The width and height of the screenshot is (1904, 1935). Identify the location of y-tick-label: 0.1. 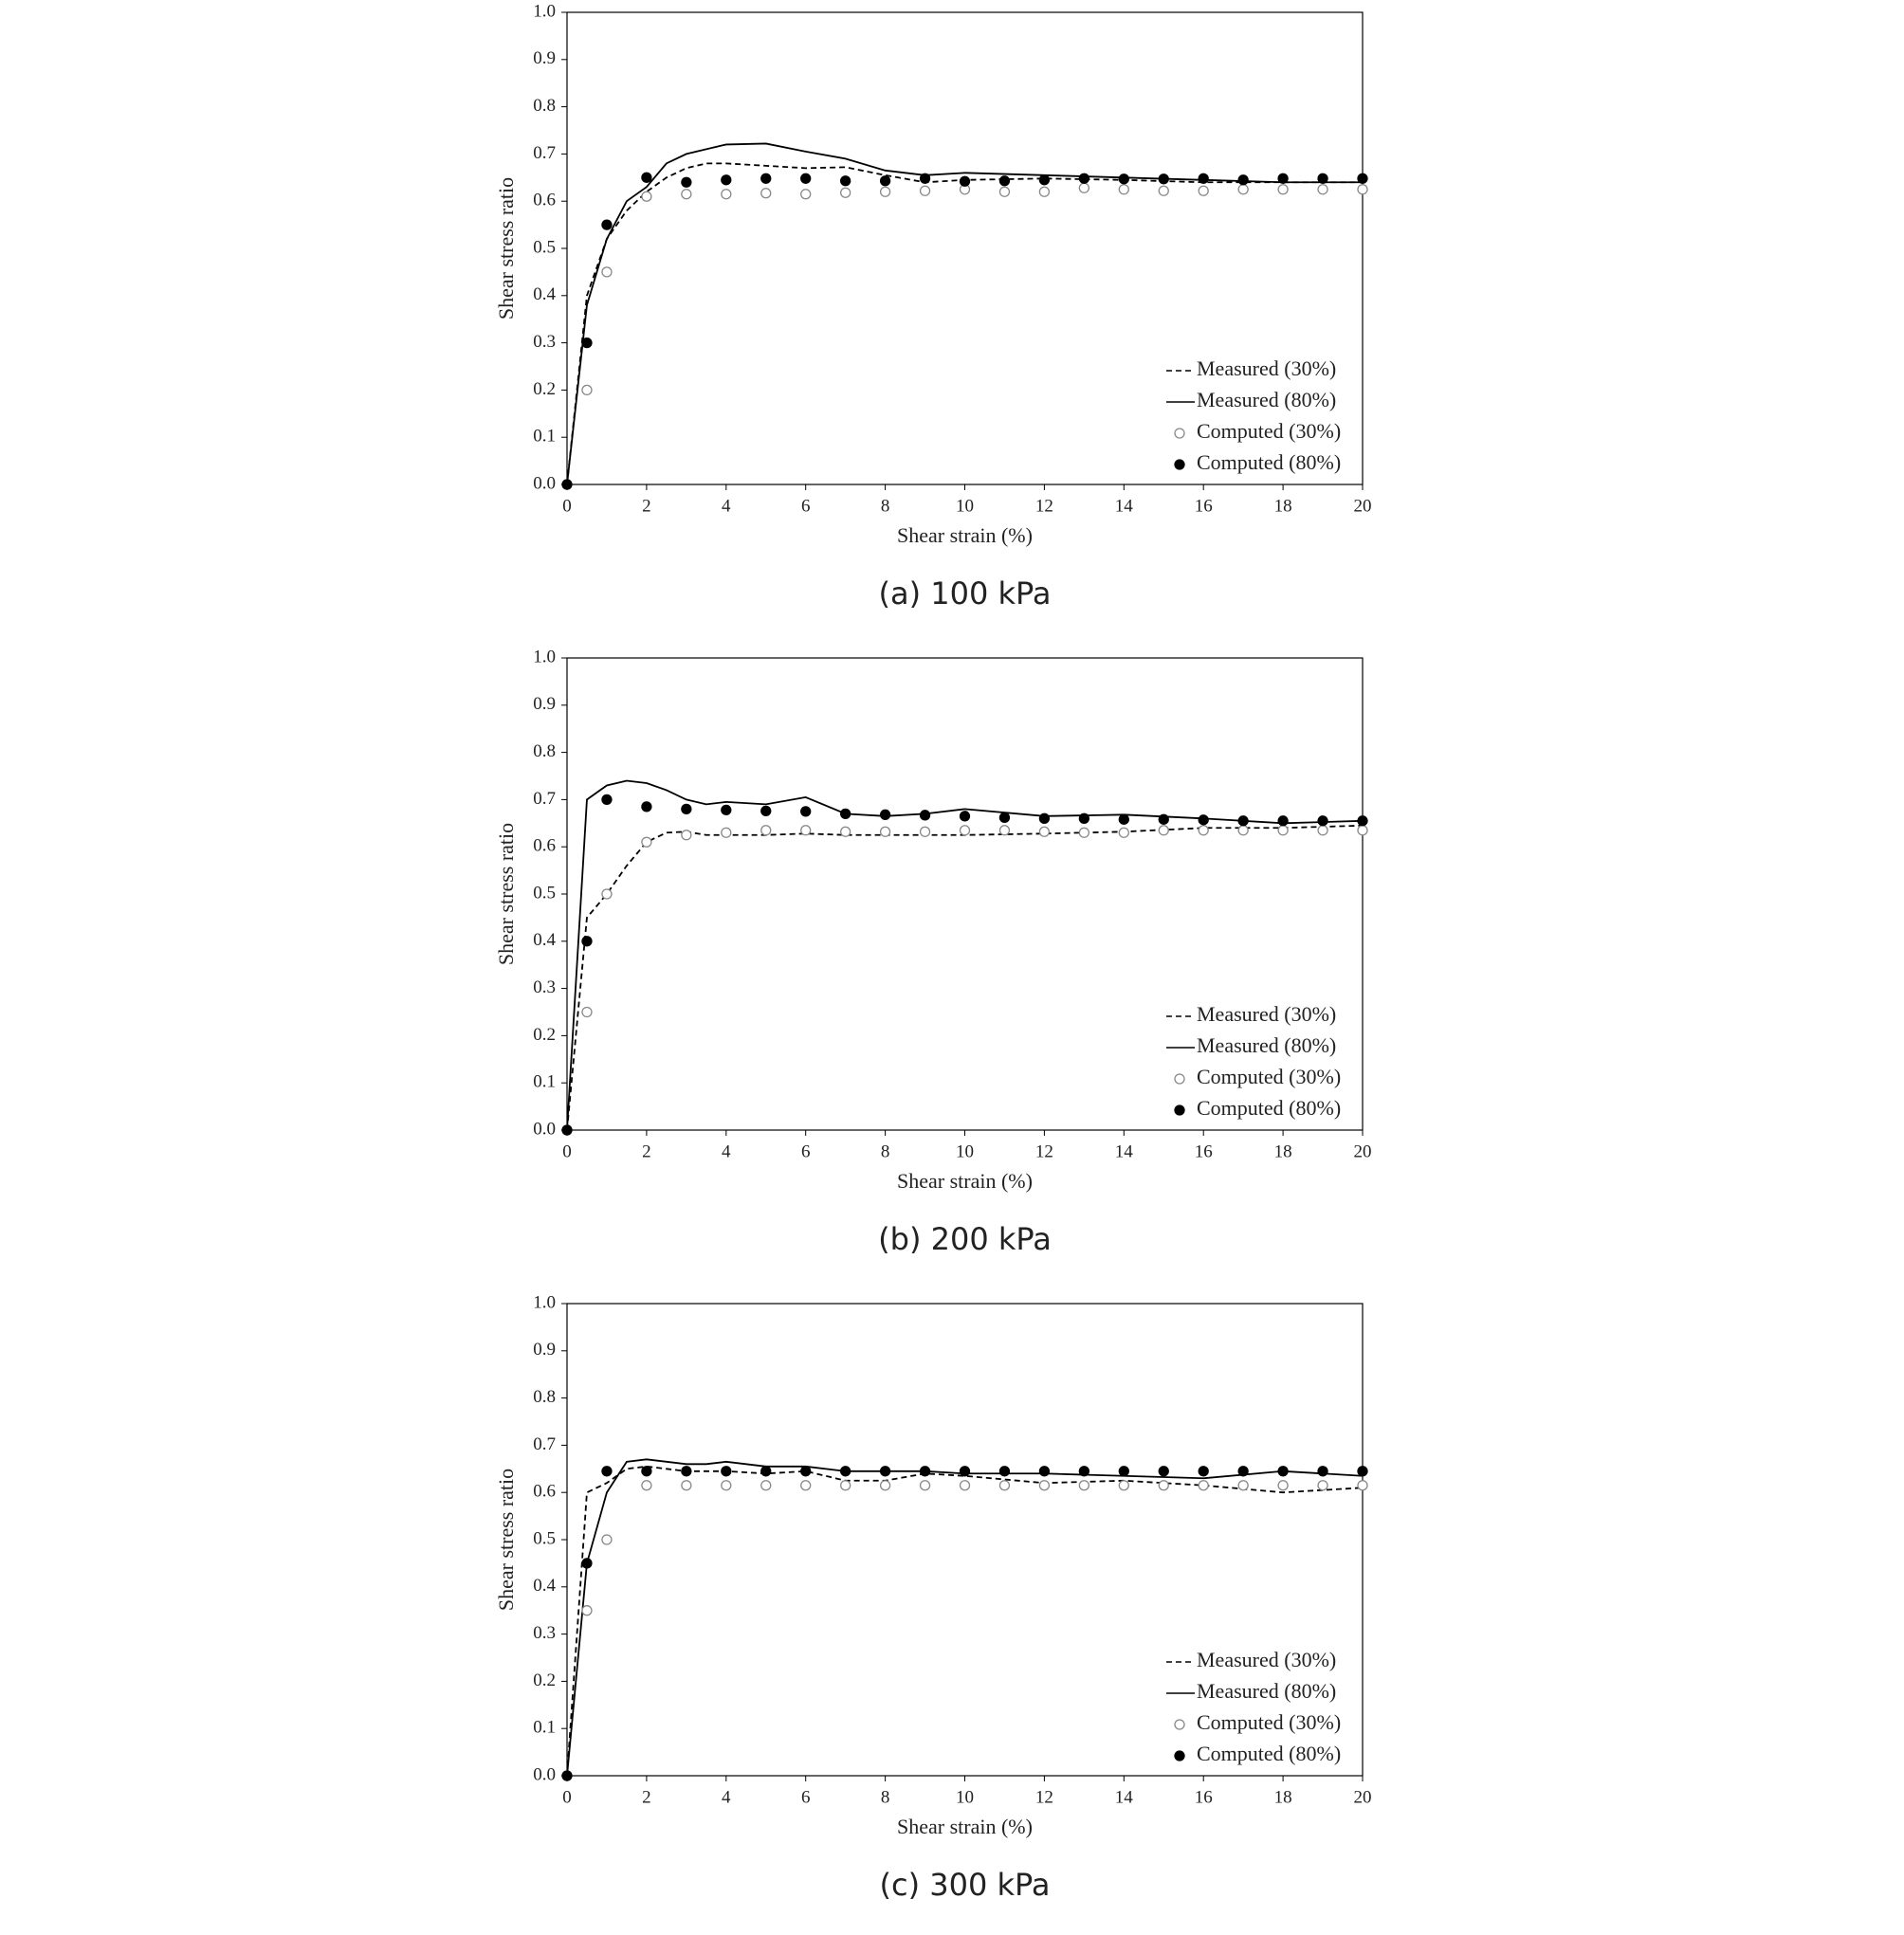
(544, 1728).